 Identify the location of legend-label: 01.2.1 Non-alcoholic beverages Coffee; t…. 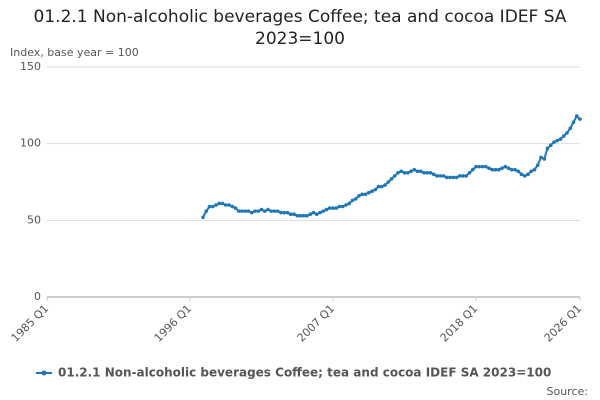
(304, 373).